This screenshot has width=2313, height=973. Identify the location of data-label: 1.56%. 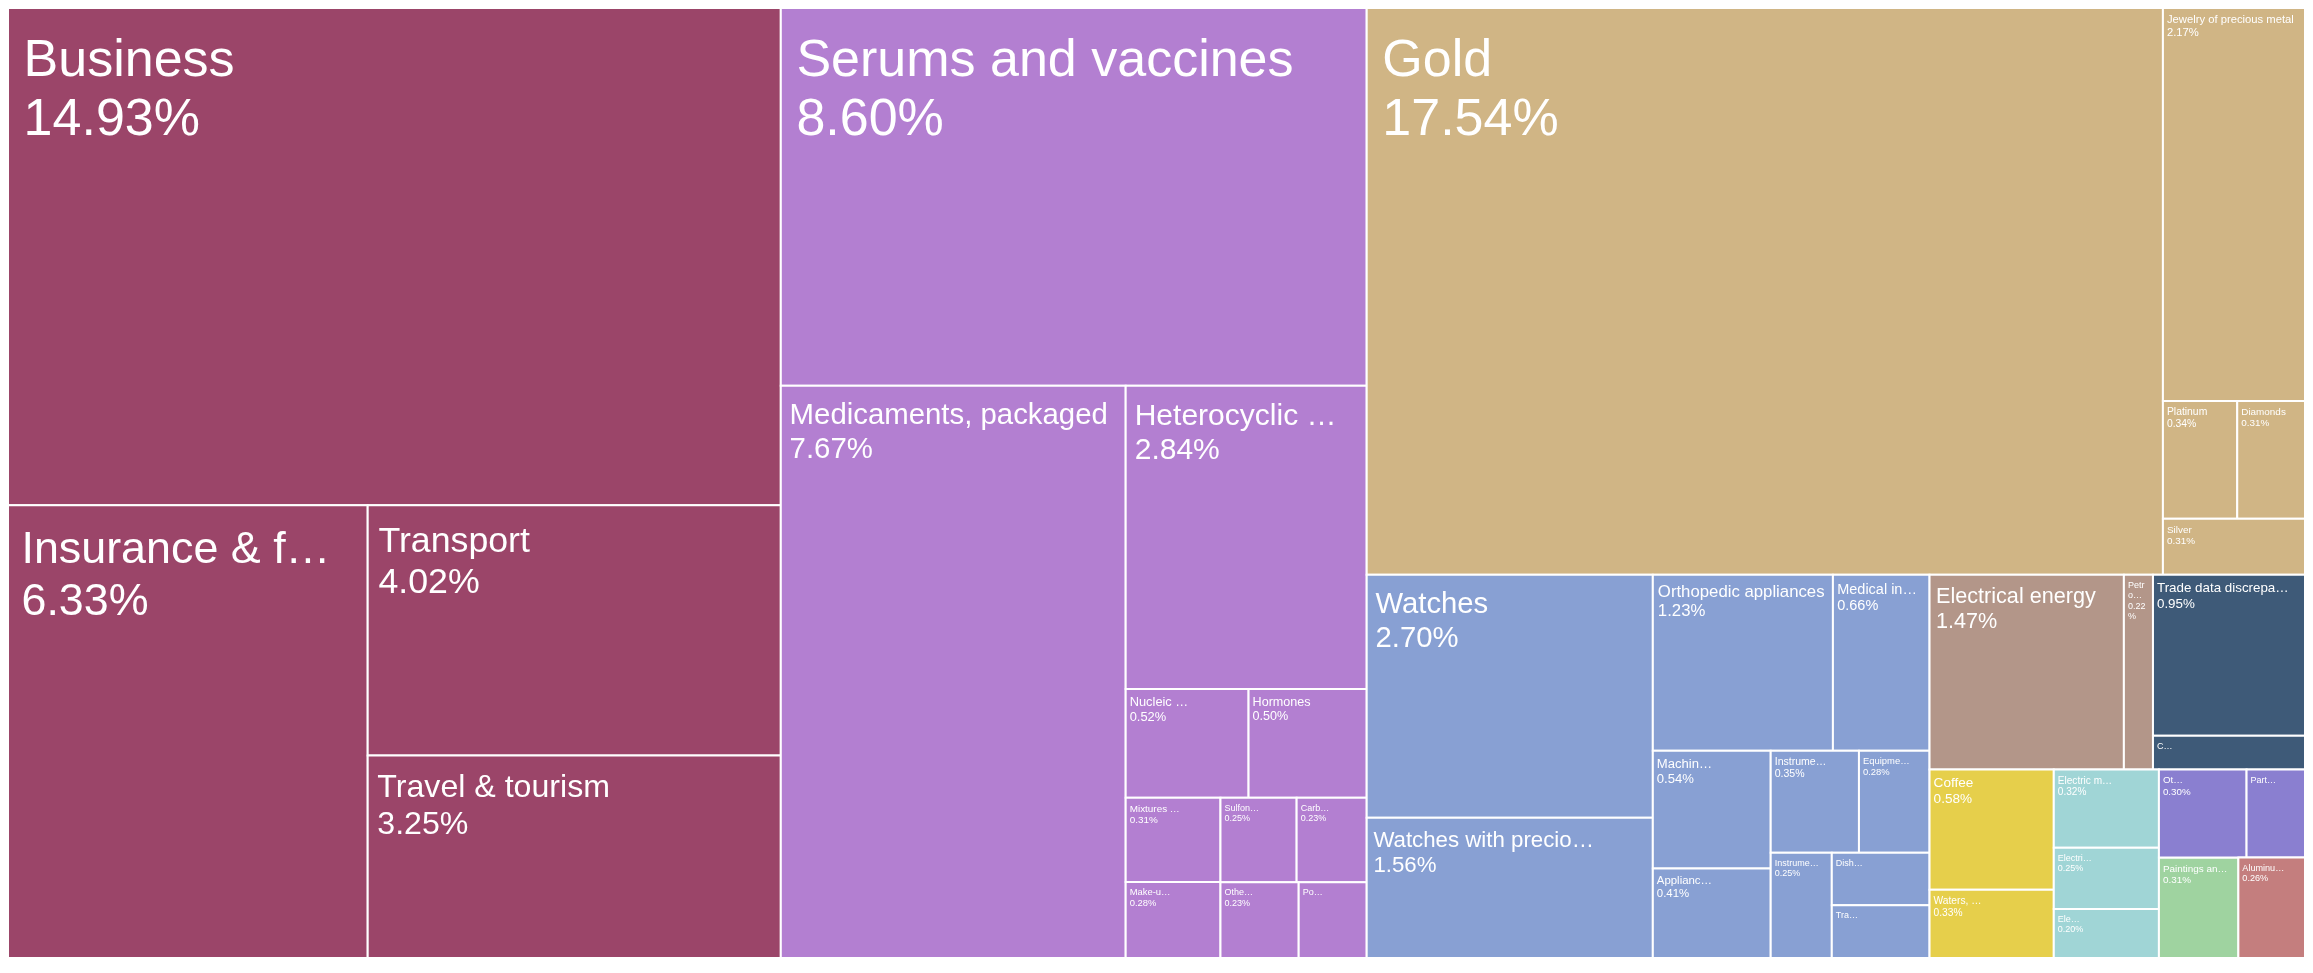
(1405, 865).